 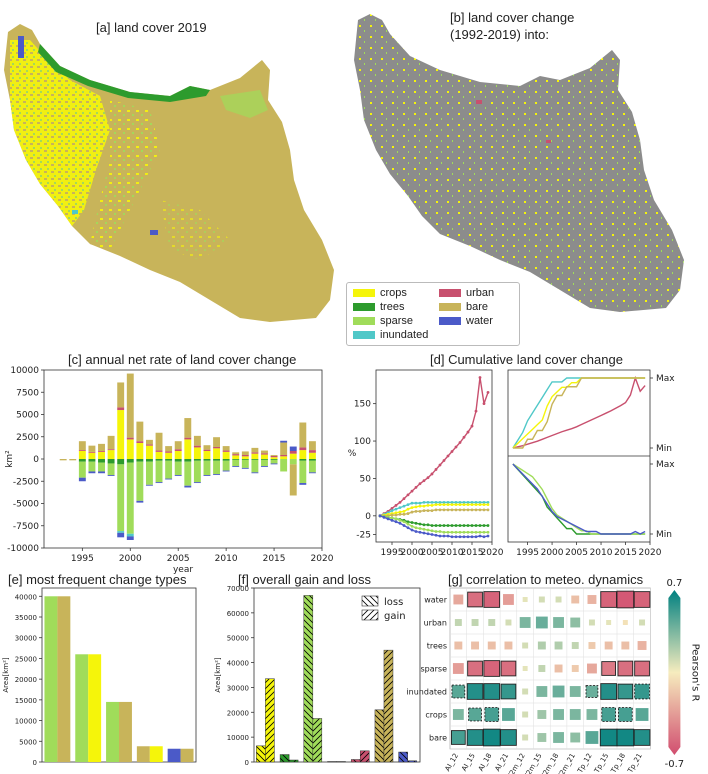 What do you see at coordinates (274, 559) in the screenshot?
I see `x-tick-label: 2015` at bounding box center [274, 559].